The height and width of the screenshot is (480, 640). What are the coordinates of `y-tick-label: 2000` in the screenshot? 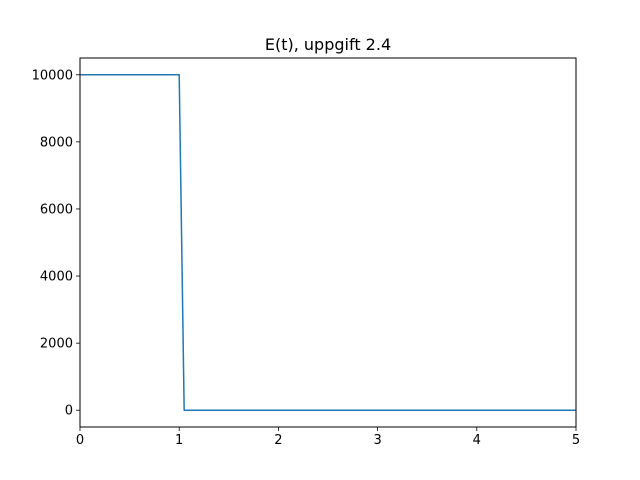 It's located at (56, 344).